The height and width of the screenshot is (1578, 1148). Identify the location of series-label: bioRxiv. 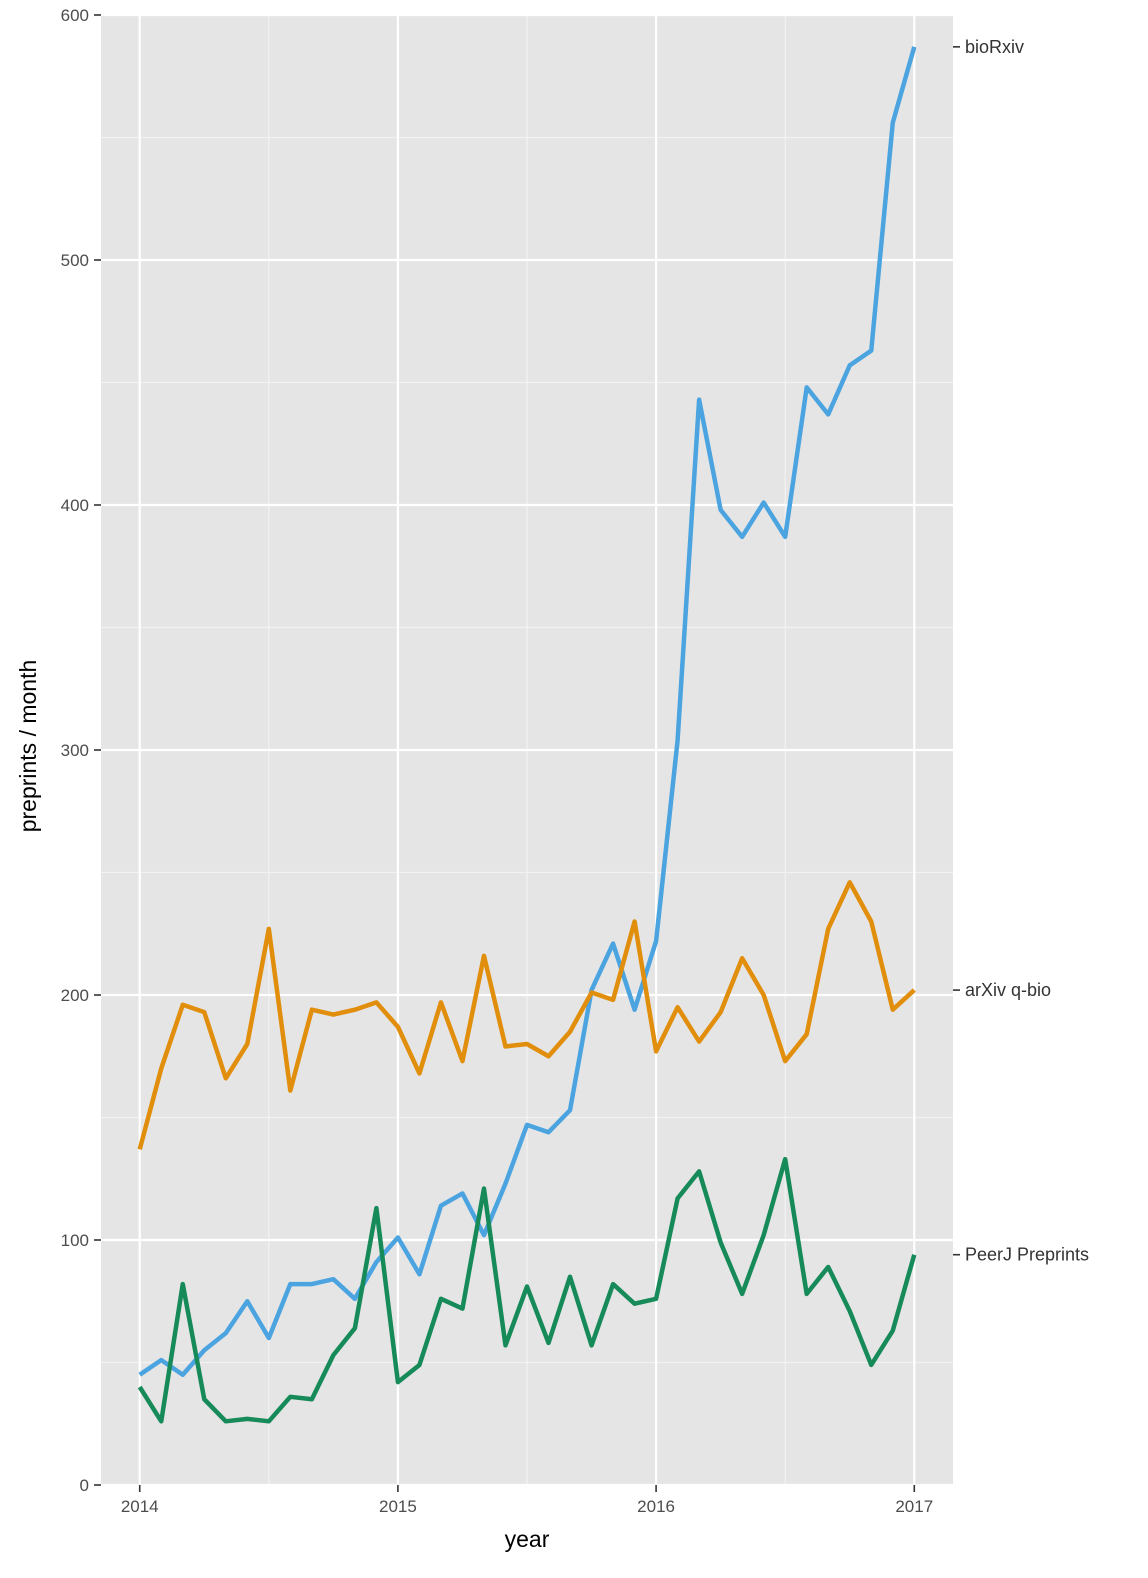
(994, 47).